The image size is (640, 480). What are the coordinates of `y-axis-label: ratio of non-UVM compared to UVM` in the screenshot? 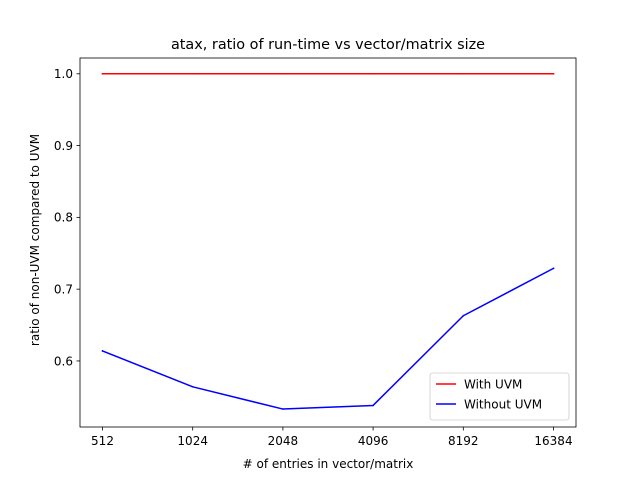 It's located at (35, 240).